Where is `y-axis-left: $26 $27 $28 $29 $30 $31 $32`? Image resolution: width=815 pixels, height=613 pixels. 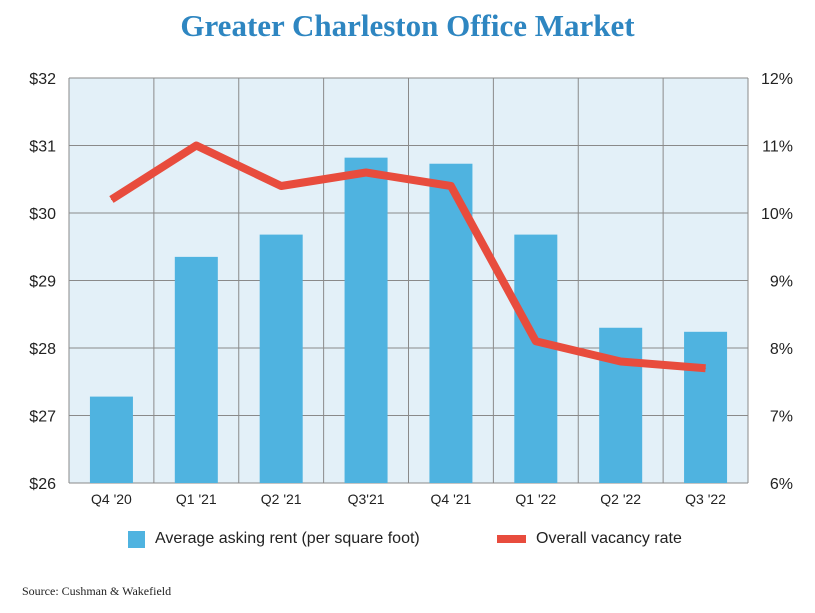 y-axis-left: $26 $27 $28 $29 $30 $31 $32 is located at coordinates (42, 282).